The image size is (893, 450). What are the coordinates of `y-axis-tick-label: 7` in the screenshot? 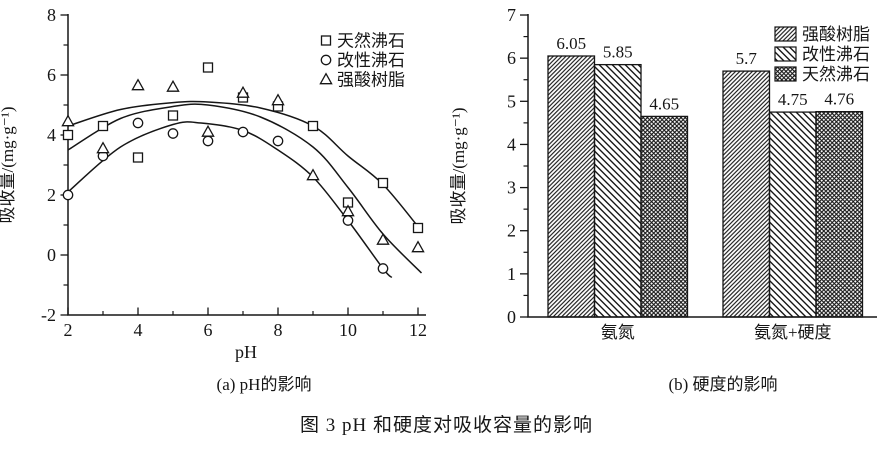 It's located at (511, 15).